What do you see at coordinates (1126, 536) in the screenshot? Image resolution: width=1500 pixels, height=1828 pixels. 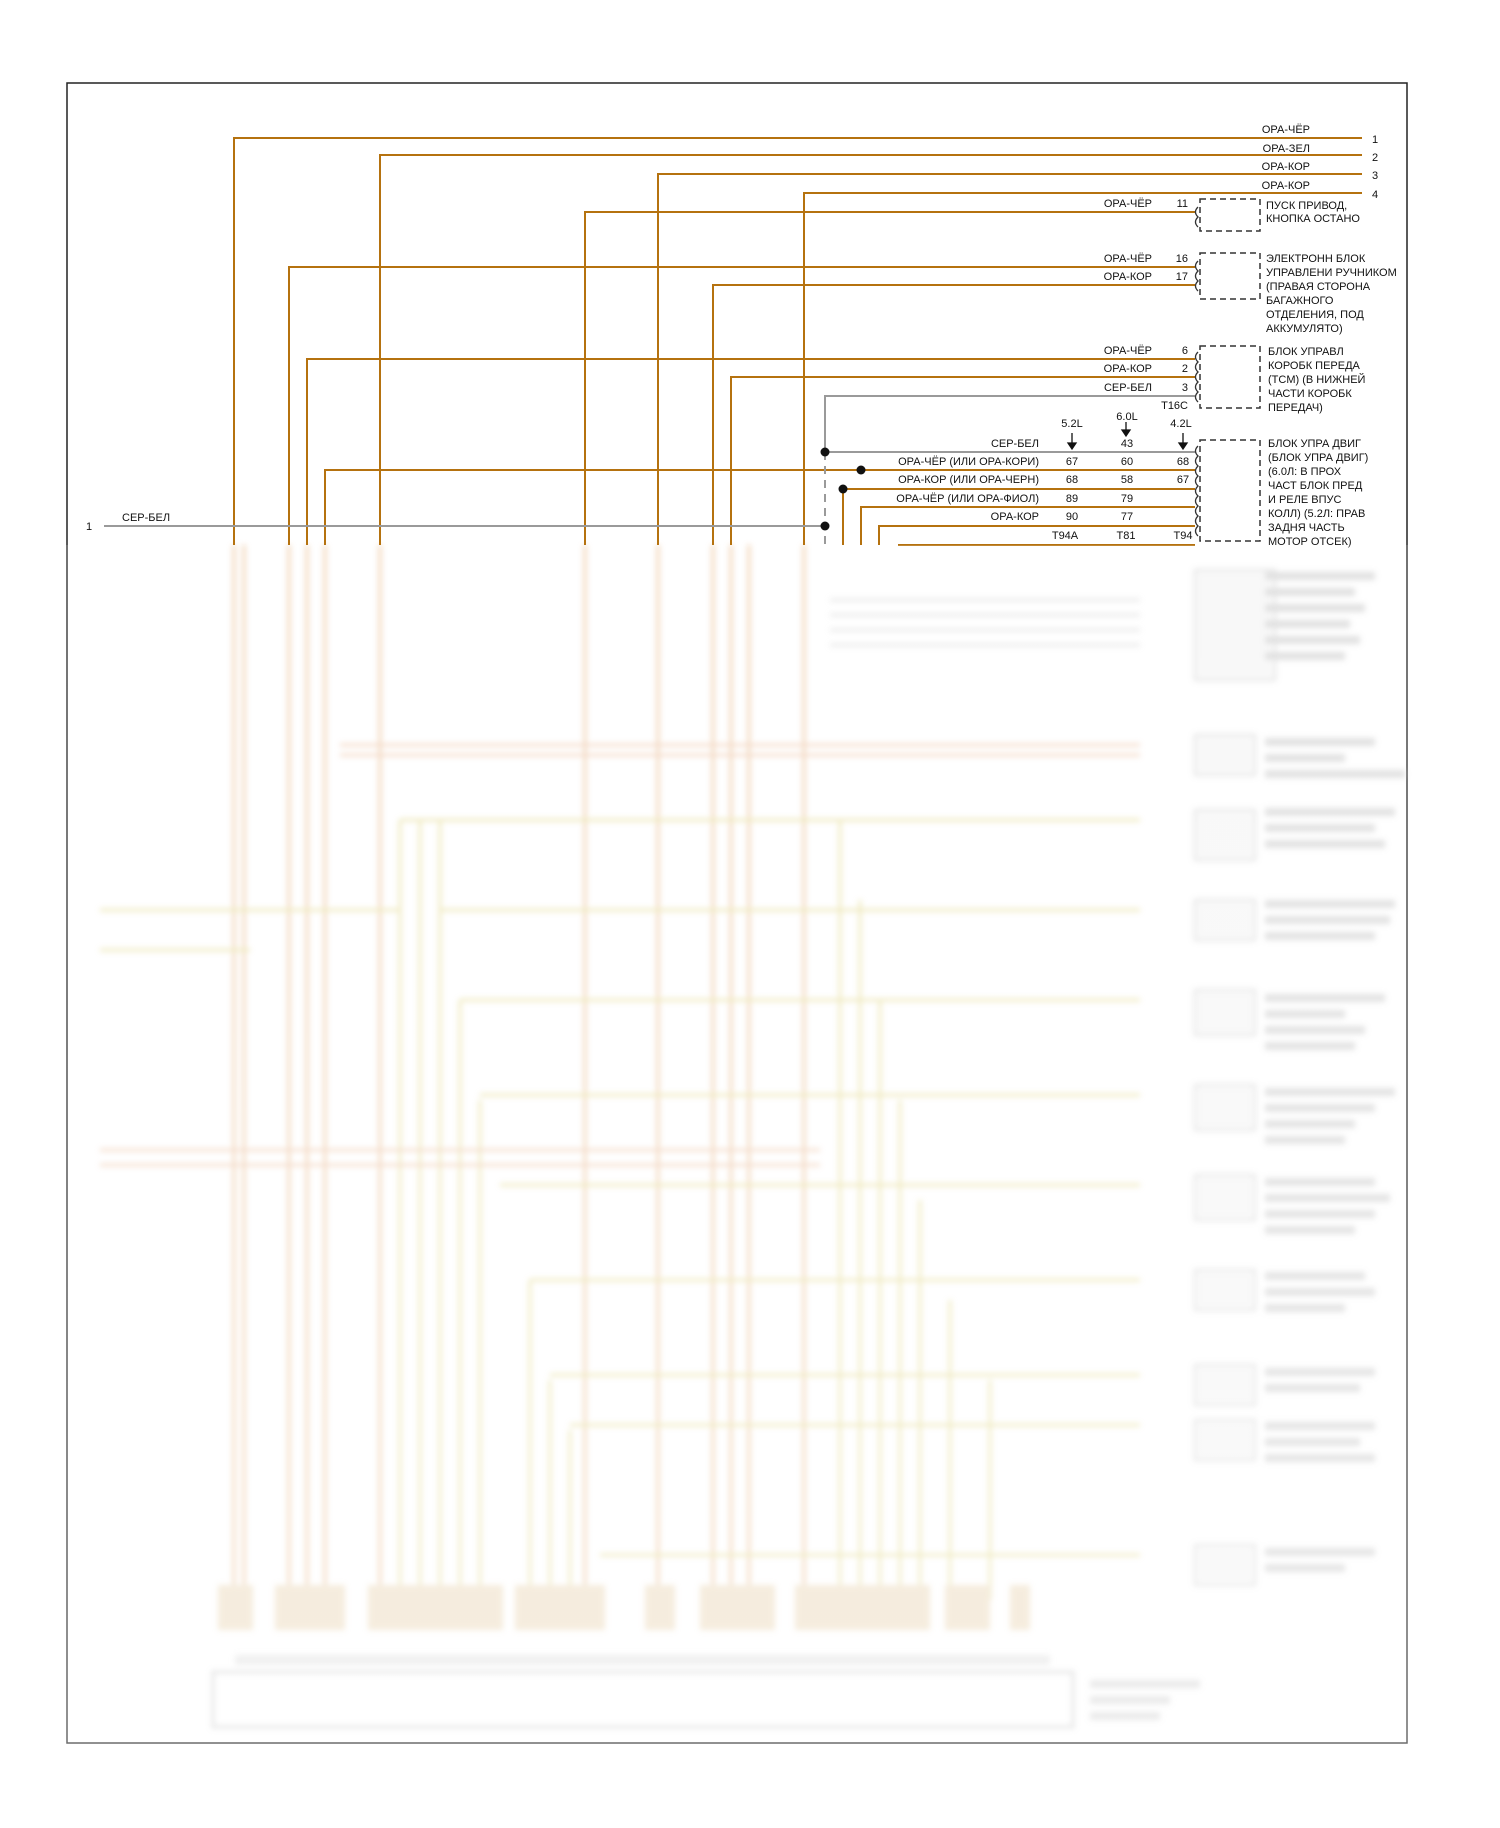 I see `ecm-connector-2: T81` at bounding box center [1126, 536].